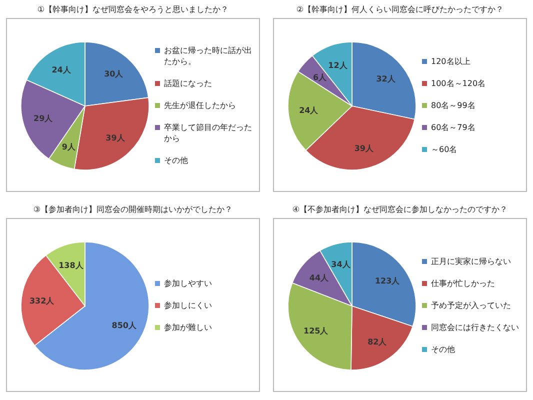 Image resolution: width=533 pixels, height=400 pixels. Describe the element at coordinates (133, 9) in the screenshot. I see `chart-title: ①【幹事向け】なぜ同窓会をやろうと思いましたか？` at that location.